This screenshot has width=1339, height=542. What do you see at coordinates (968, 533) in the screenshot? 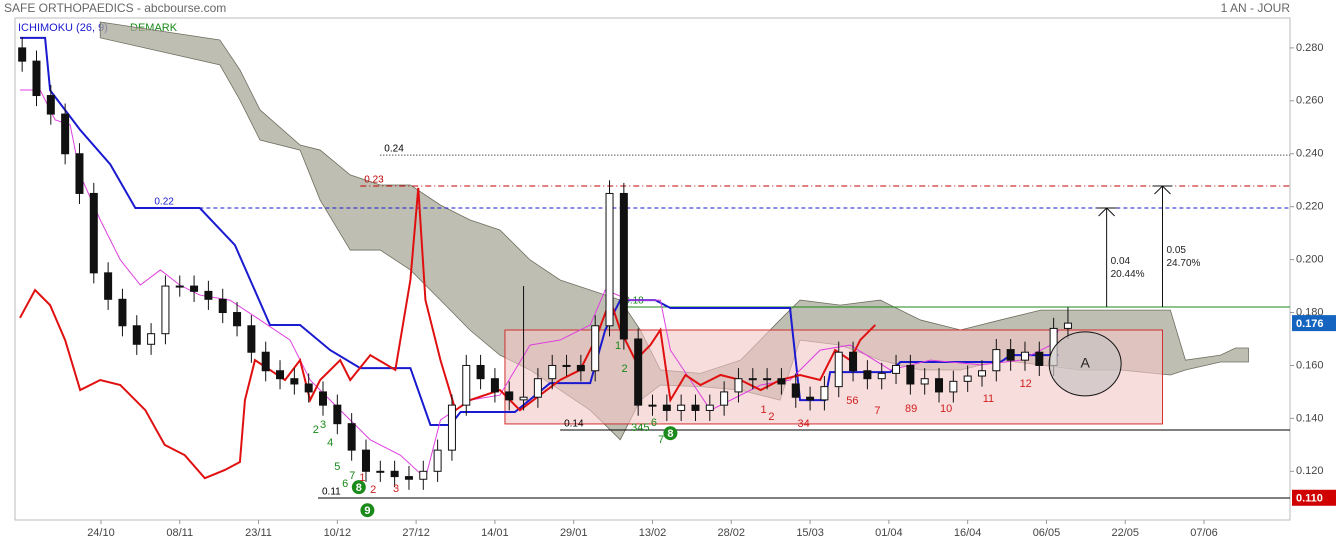
I see `x-tick-label: 16/04` at bounding box center [968, 533].